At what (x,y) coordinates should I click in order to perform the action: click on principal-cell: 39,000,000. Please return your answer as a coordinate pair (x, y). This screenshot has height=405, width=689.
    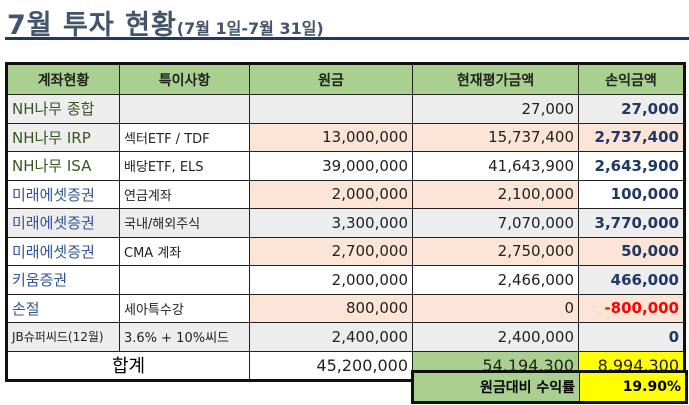
    Looking at the image, I should click on (331, 166).